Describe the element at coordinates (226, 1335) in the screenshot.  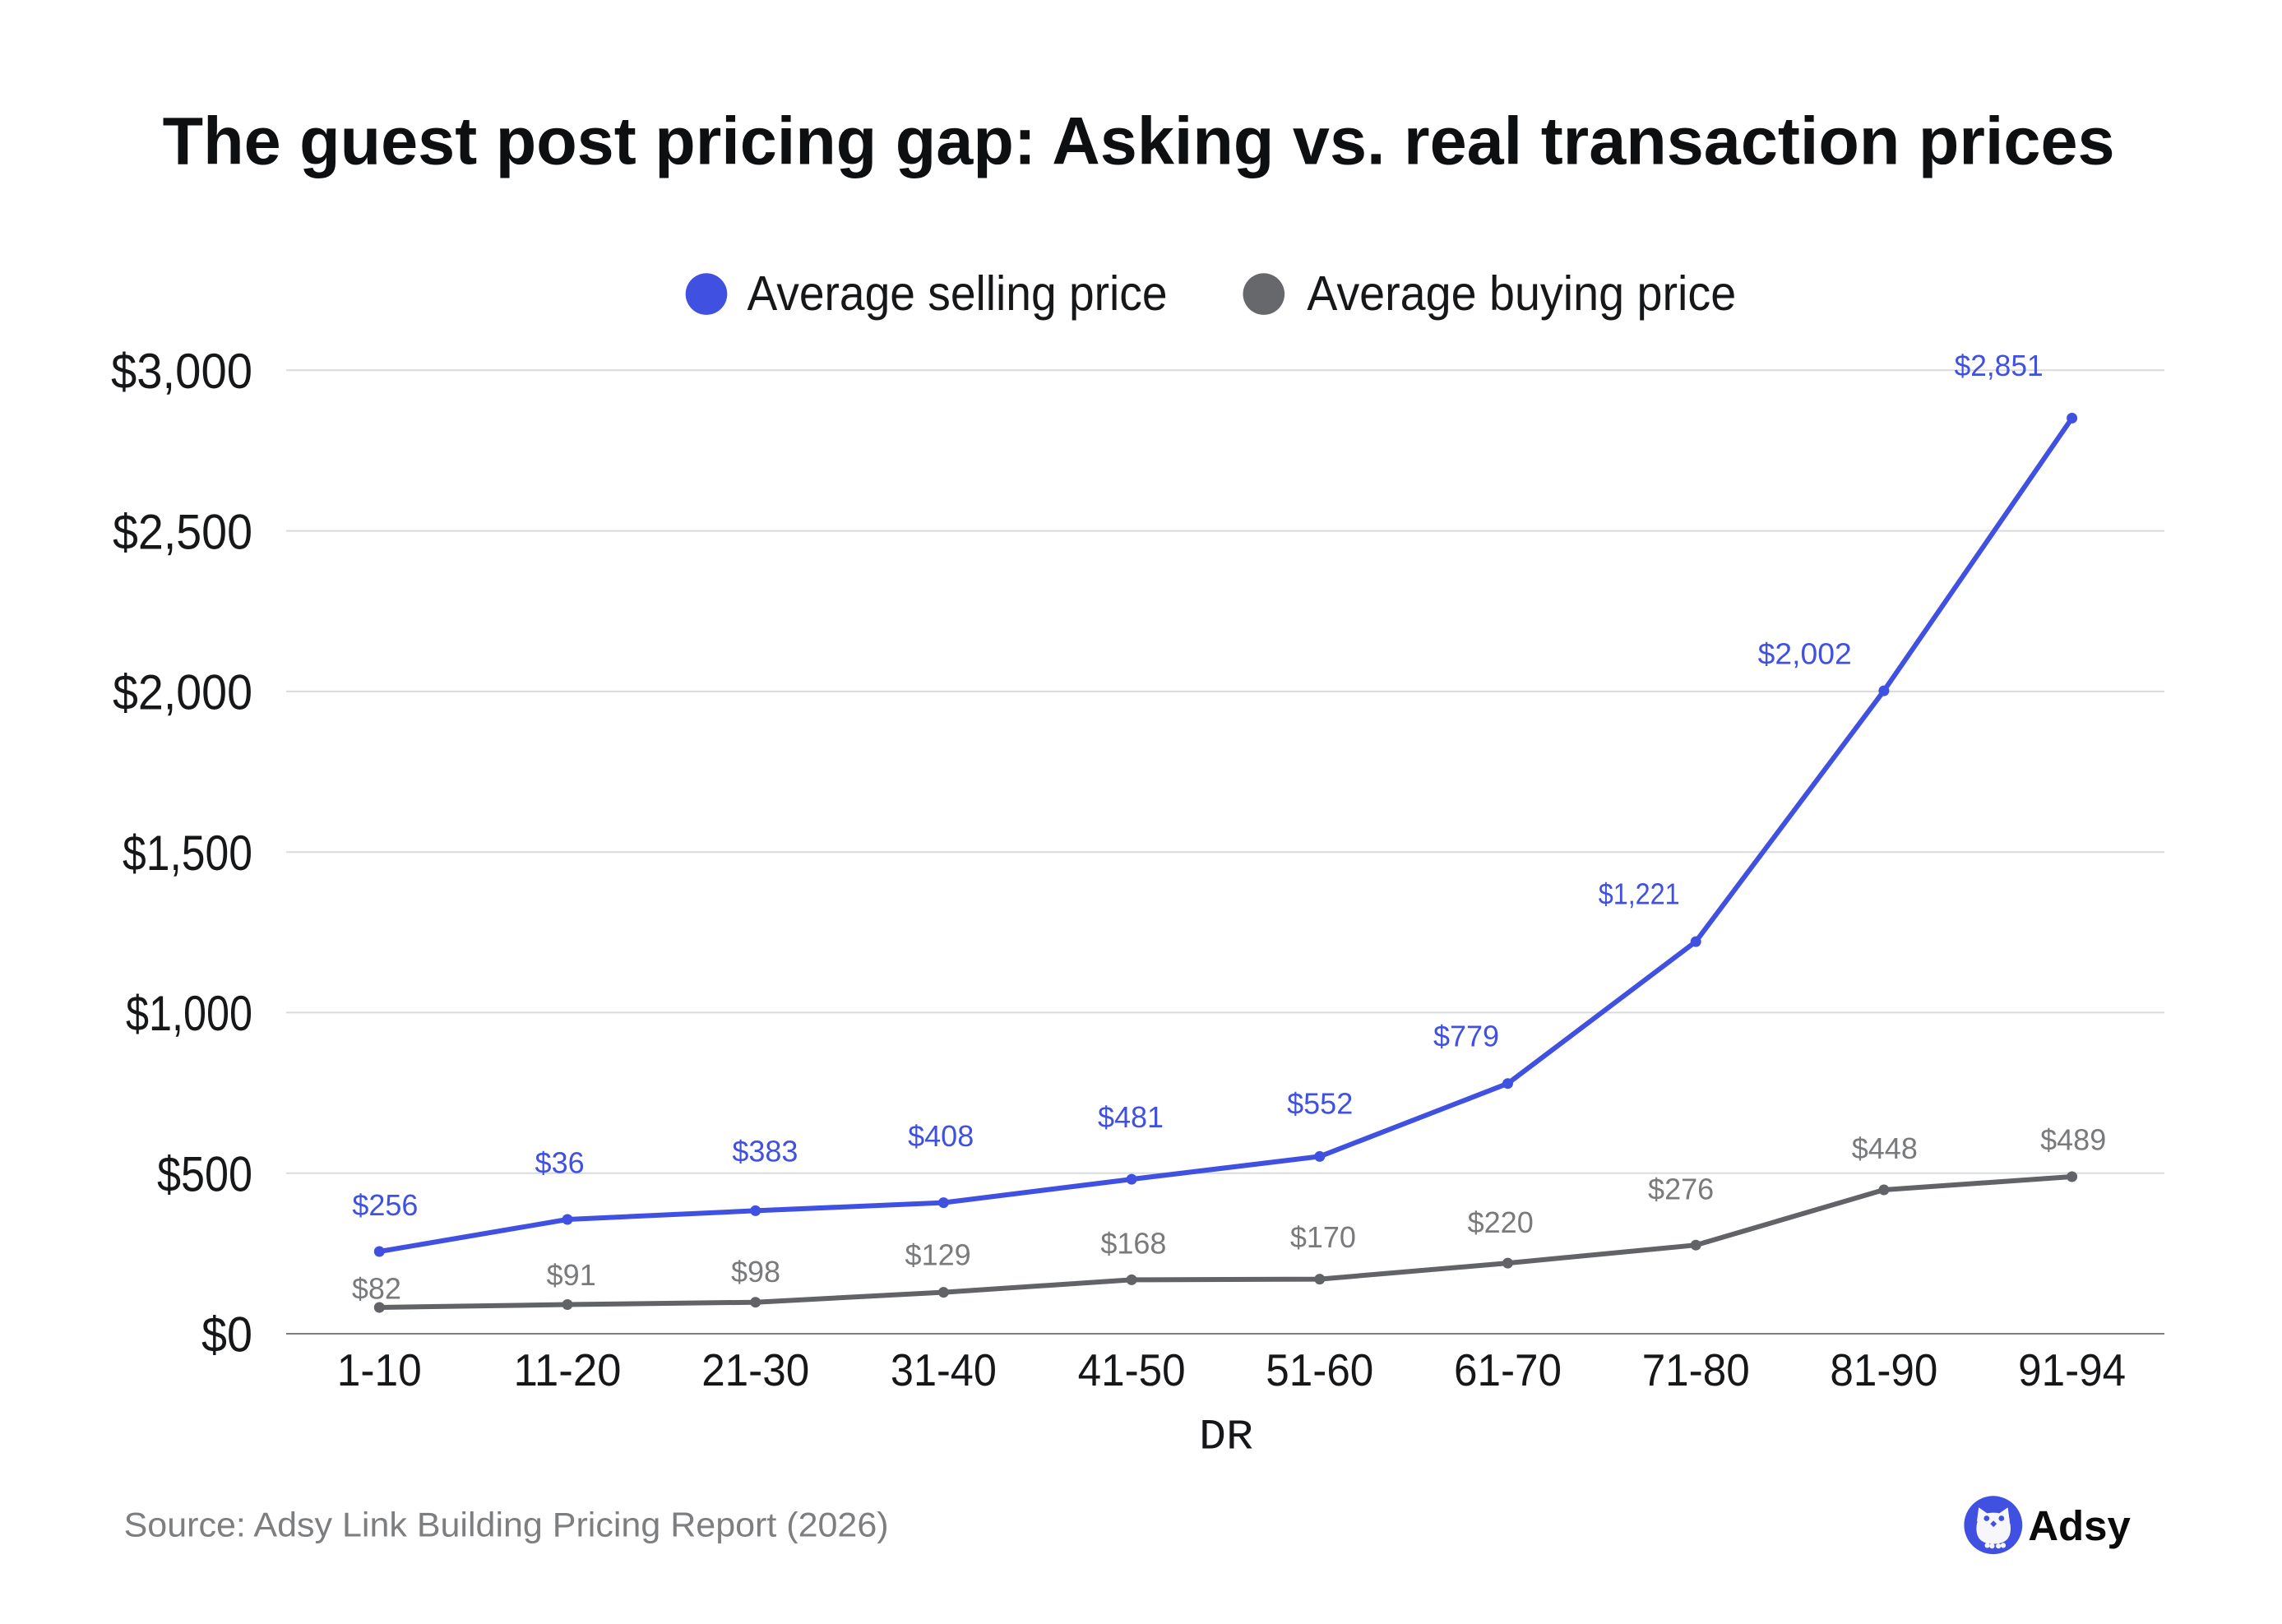
I see `svg-text: $0` at that location.